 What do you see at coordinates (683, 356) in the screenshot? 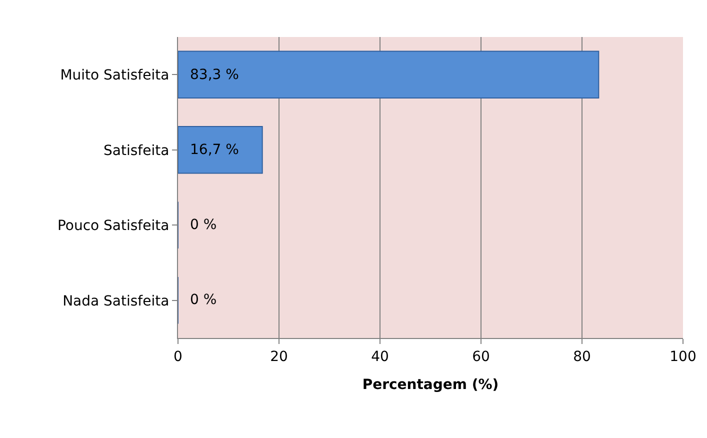
I see `x-tick-label: 100` at bounding box center [683, 356].